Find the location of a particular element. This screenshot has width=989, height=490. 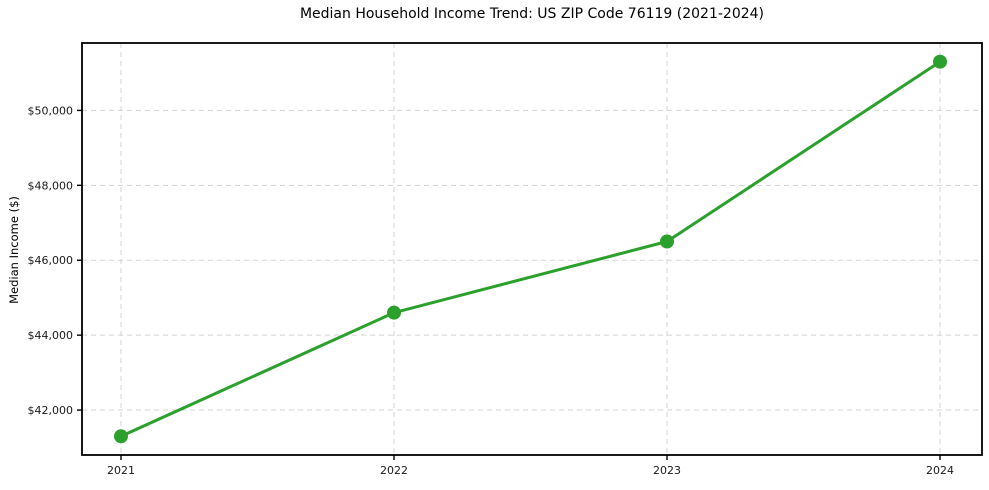

x-tick-label: 2023 is located at coordinates (667, 470).